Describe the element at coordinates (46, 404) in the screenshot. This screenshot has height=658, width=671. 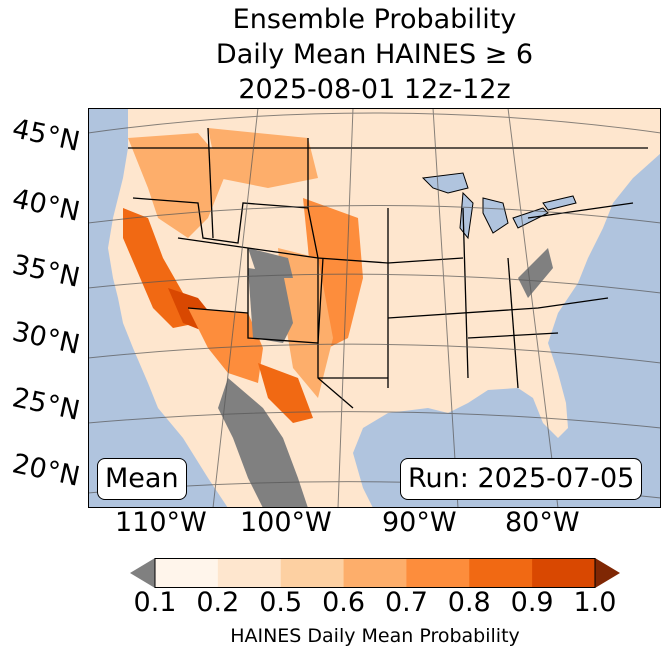
I see `lat-label-25: 25°N` at that location.